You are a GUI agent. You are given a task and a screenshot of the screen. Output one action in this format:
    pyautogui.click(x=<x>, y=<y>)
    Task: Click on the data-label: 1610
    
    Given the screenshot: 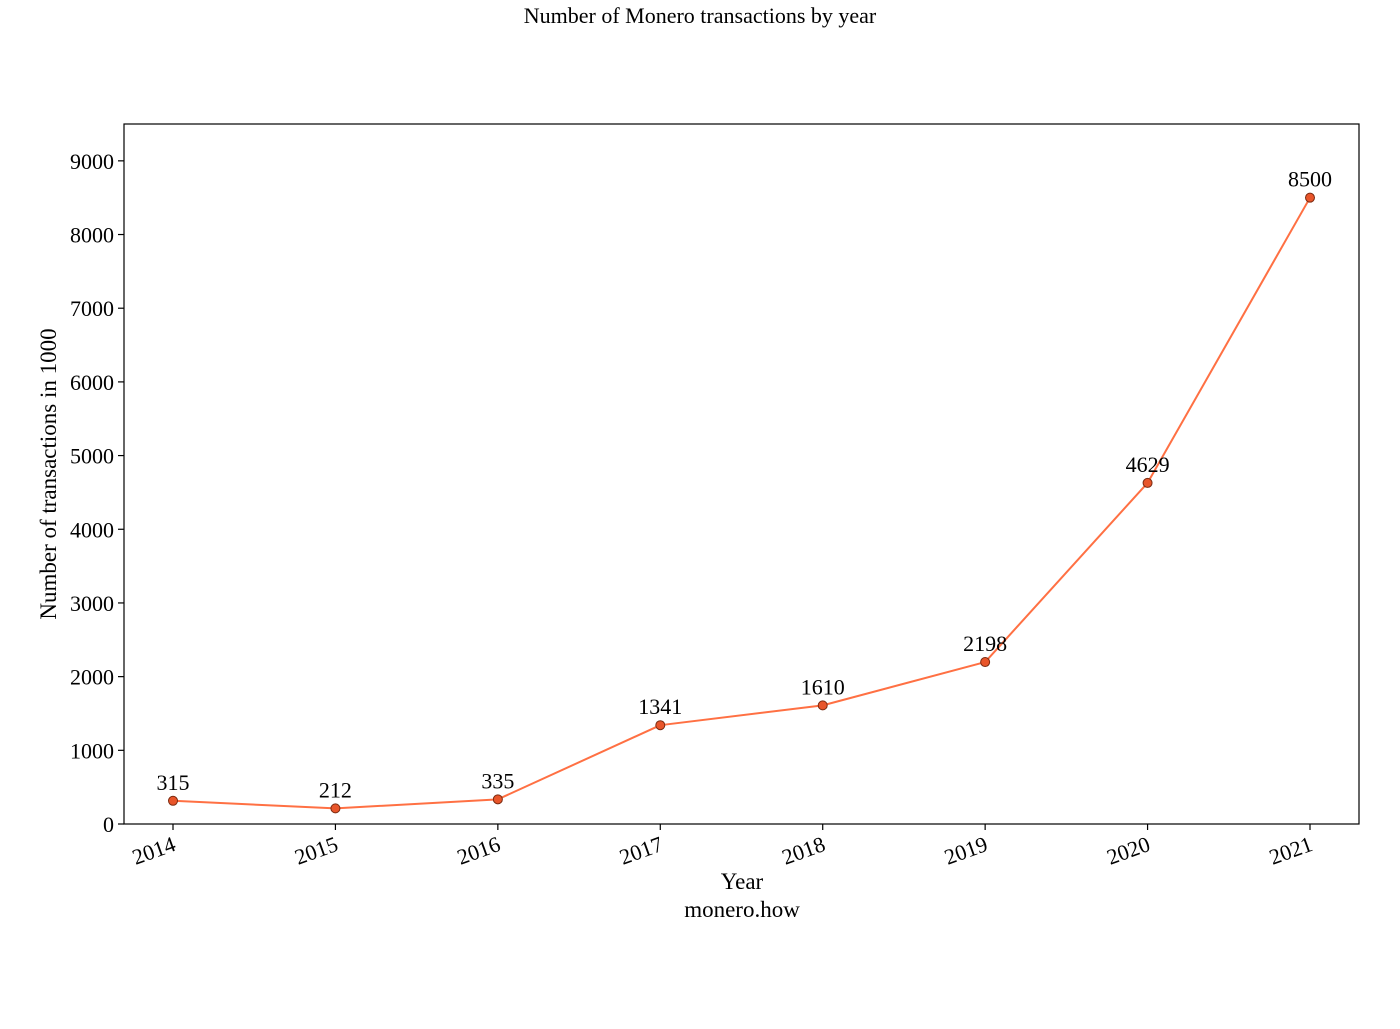 What is the action you would take?
    pyautogui.click(x=823, y=686)
    